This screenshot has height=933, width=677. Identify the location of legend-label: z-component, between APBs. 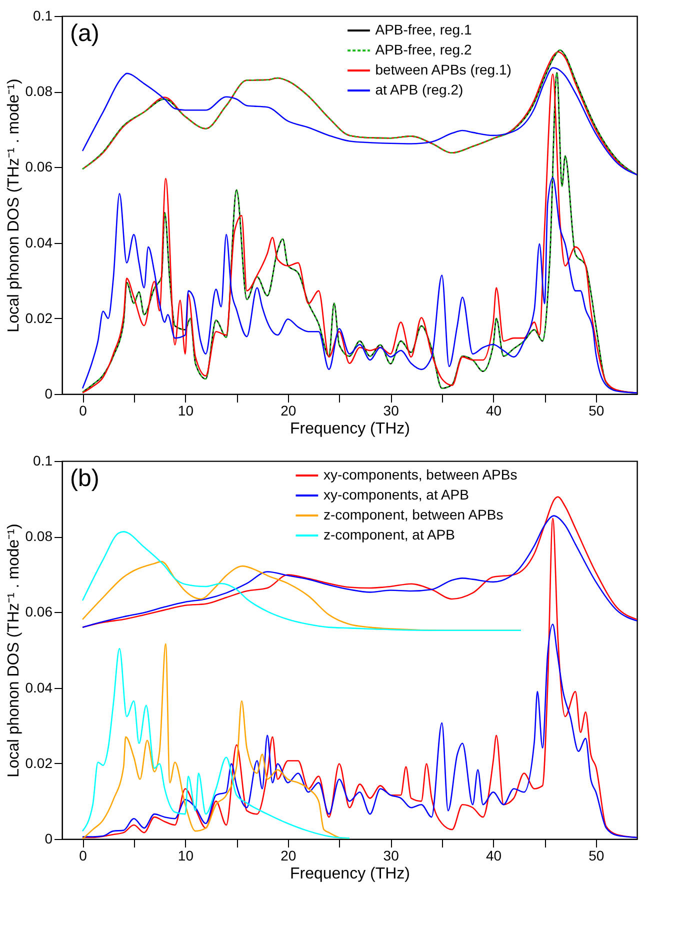
(413, 514).